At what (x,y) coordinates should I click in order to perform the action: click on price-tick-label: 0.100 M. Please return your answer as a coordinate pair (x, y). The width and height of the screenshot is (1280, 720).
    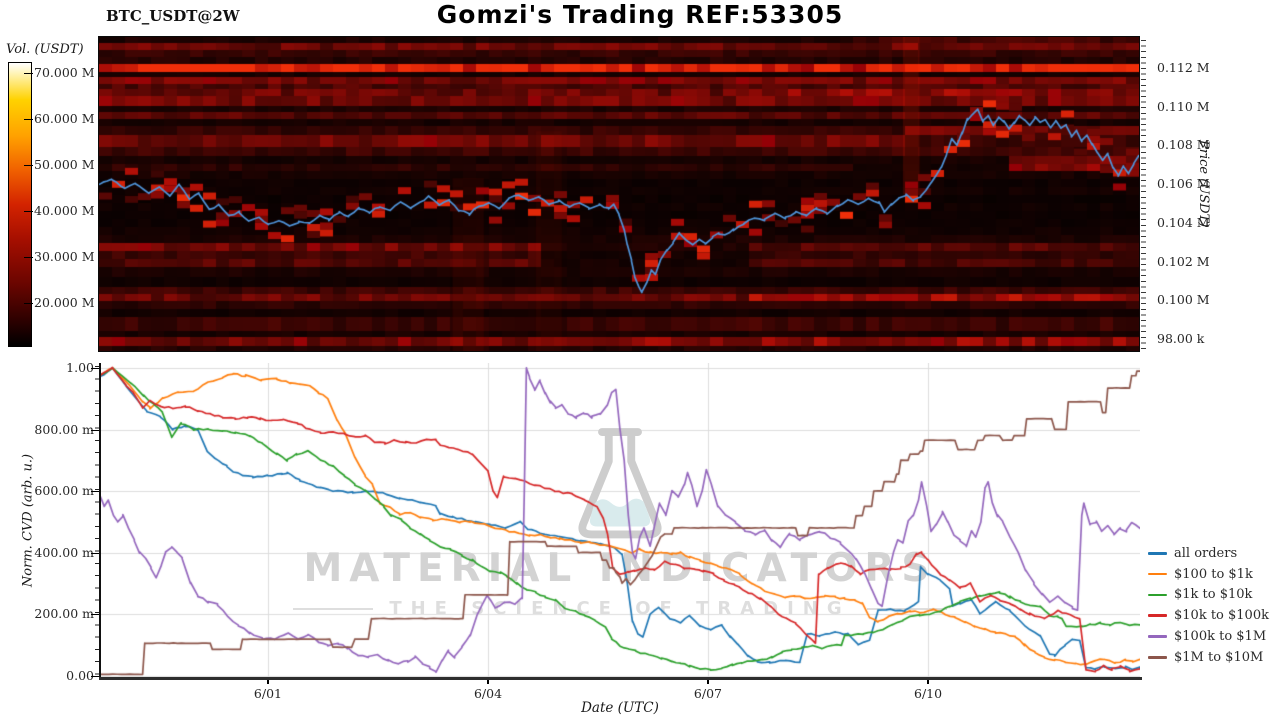
    Looking at the image, I should click on (1183, 300).